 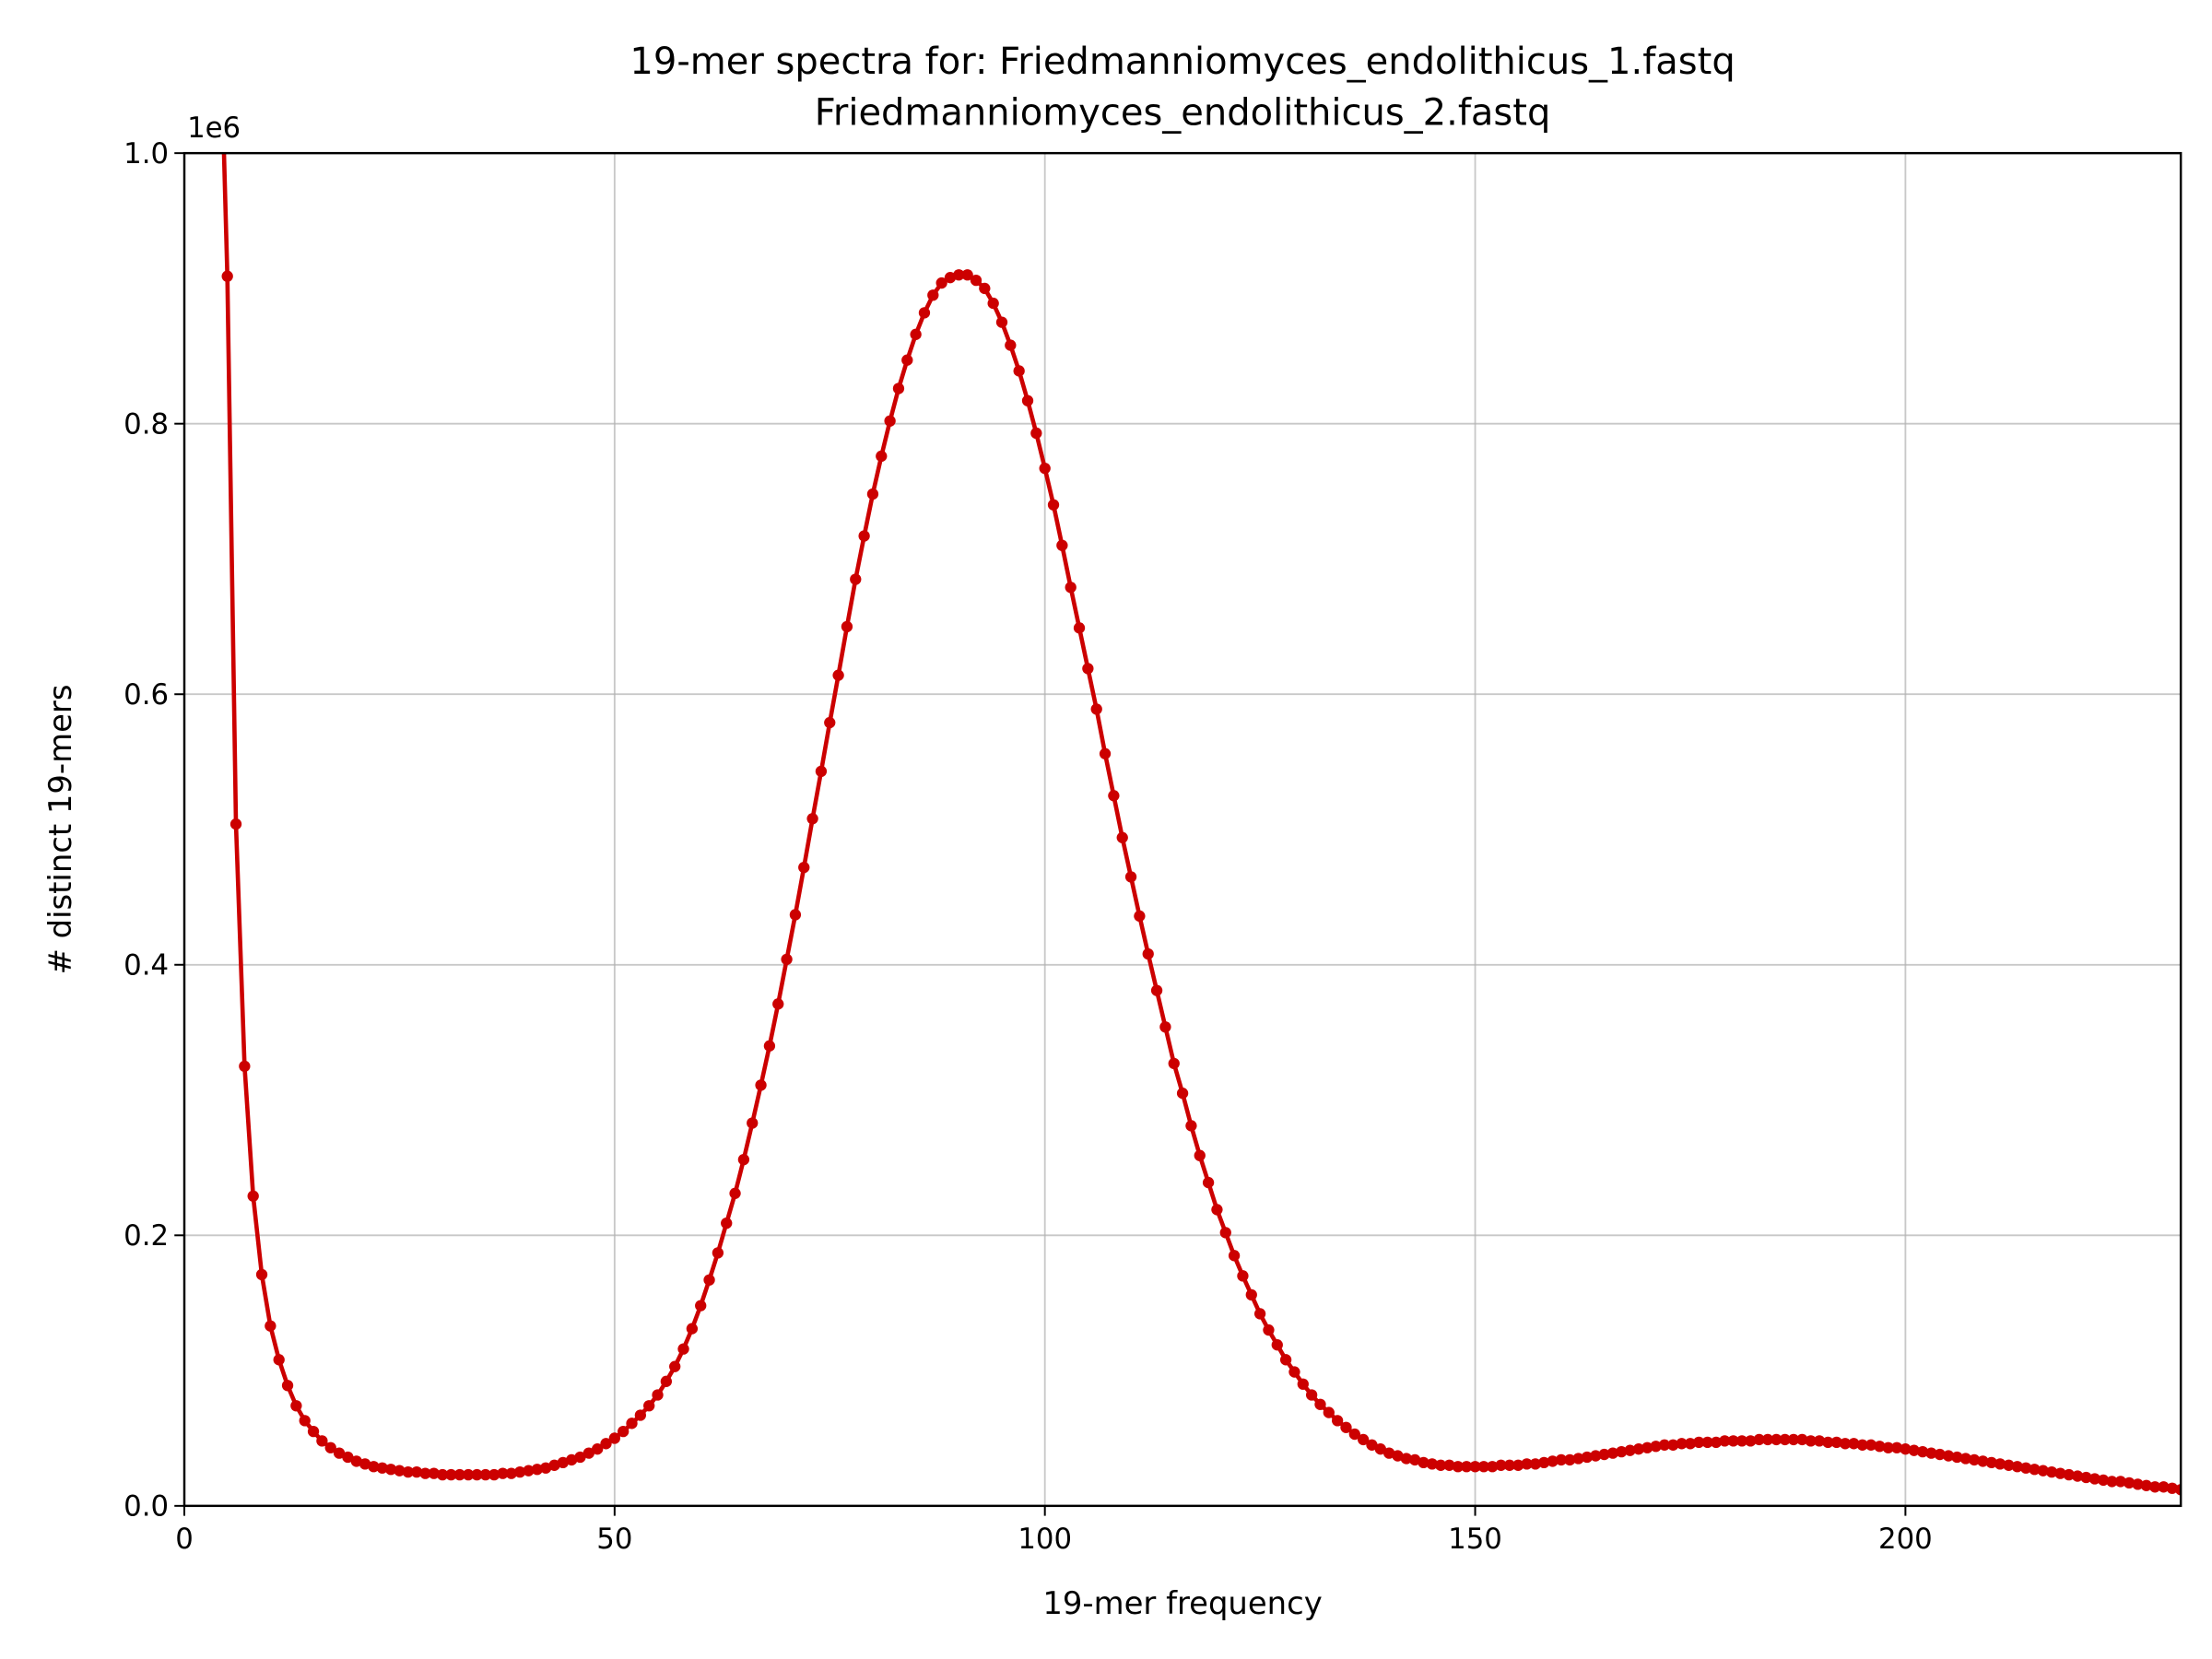 What do you see at coordinates (1475, 1539) in the screenshot?
I see `x-tick-label: 150` at bounding box center [1475, 1539].